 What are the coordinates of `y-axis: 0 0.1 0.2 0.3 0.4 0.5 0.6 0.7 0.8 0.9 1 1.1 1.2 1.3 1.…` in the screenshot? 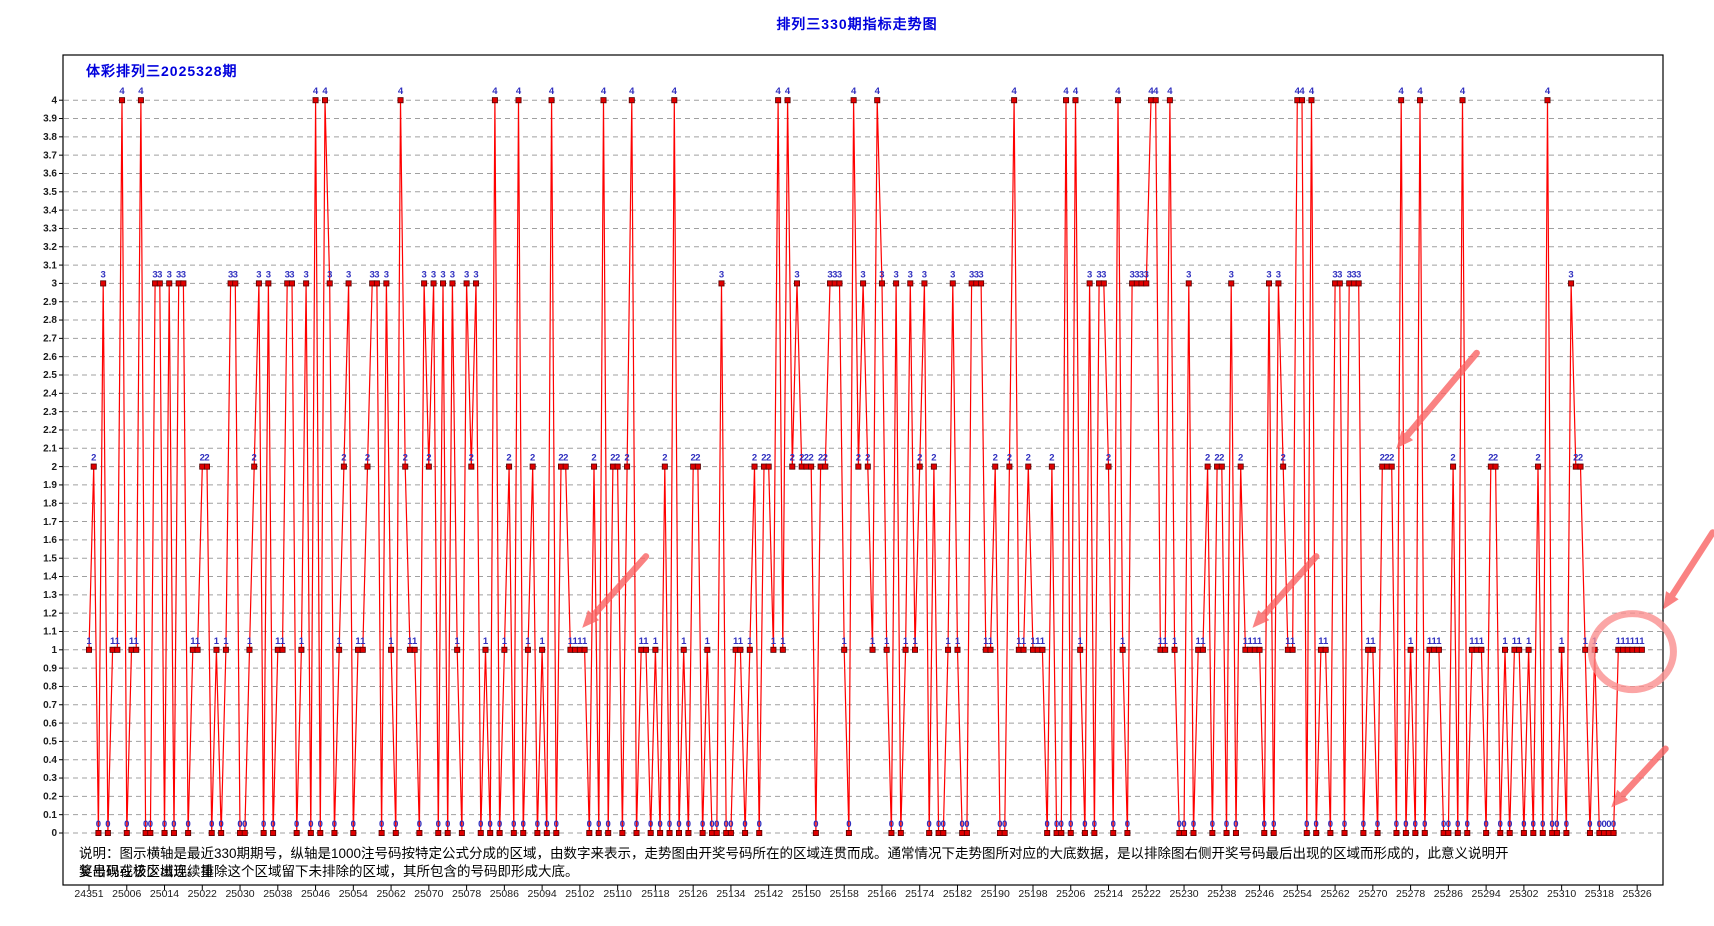 It's located at (53, 467).